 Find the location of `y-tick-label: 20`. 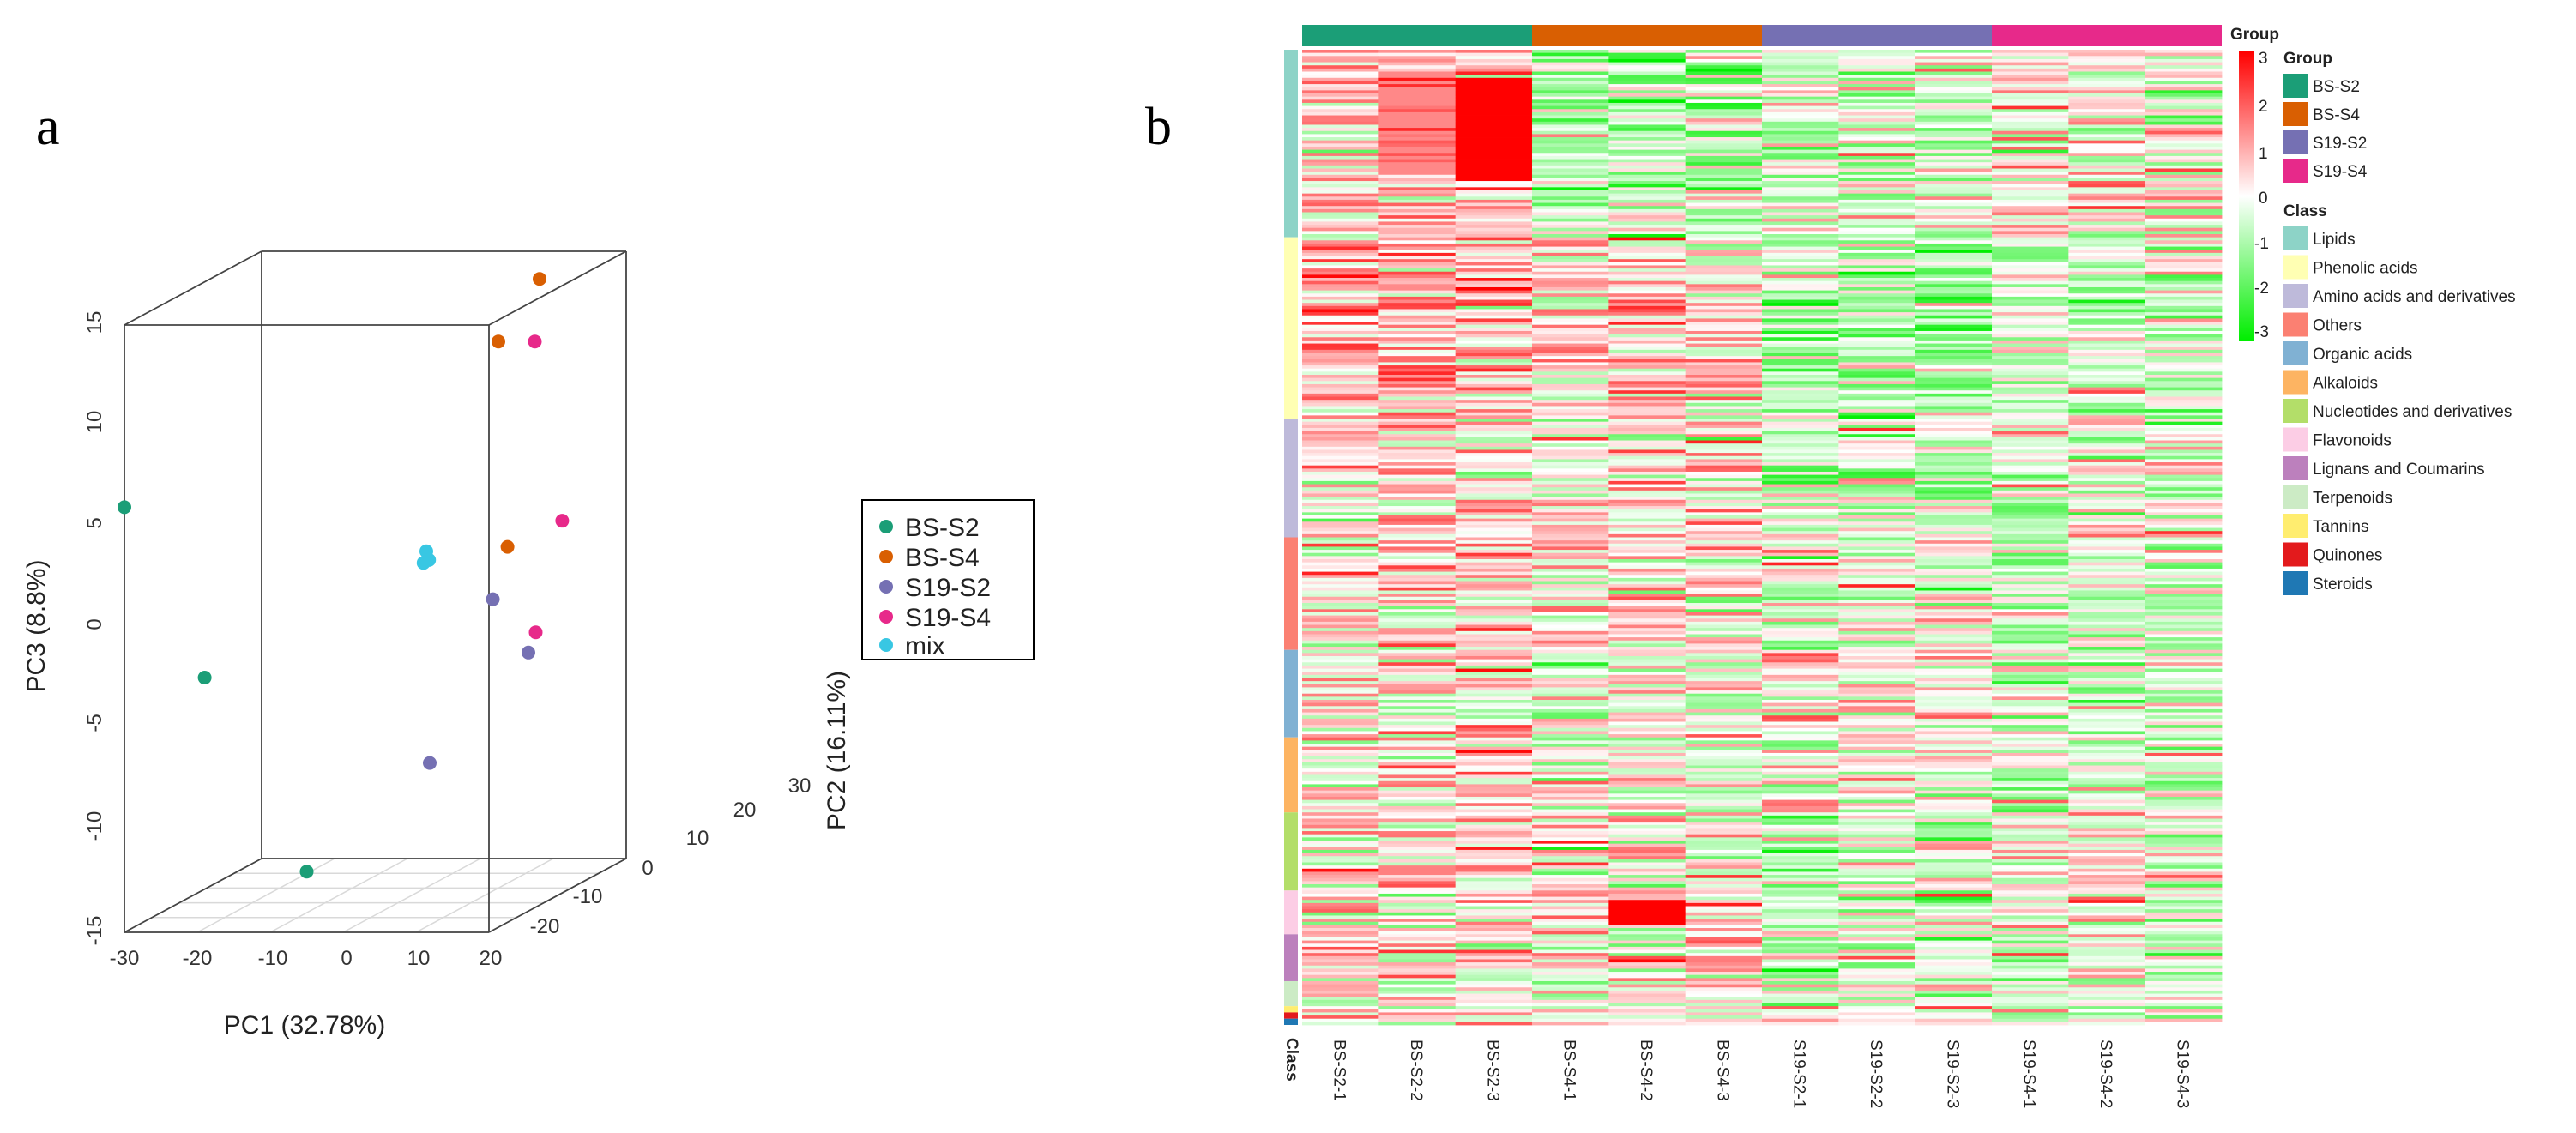

y-tick-label: 20 is located at coordinates (745, 811).